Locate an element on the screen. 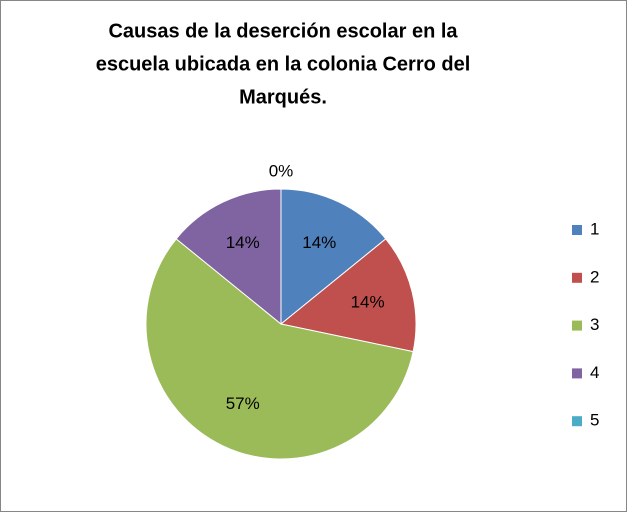 The height and width of the screenshot is (512, 627). chart-title: Causas de la deserción escolar en la is located at coordinates (283, 31).